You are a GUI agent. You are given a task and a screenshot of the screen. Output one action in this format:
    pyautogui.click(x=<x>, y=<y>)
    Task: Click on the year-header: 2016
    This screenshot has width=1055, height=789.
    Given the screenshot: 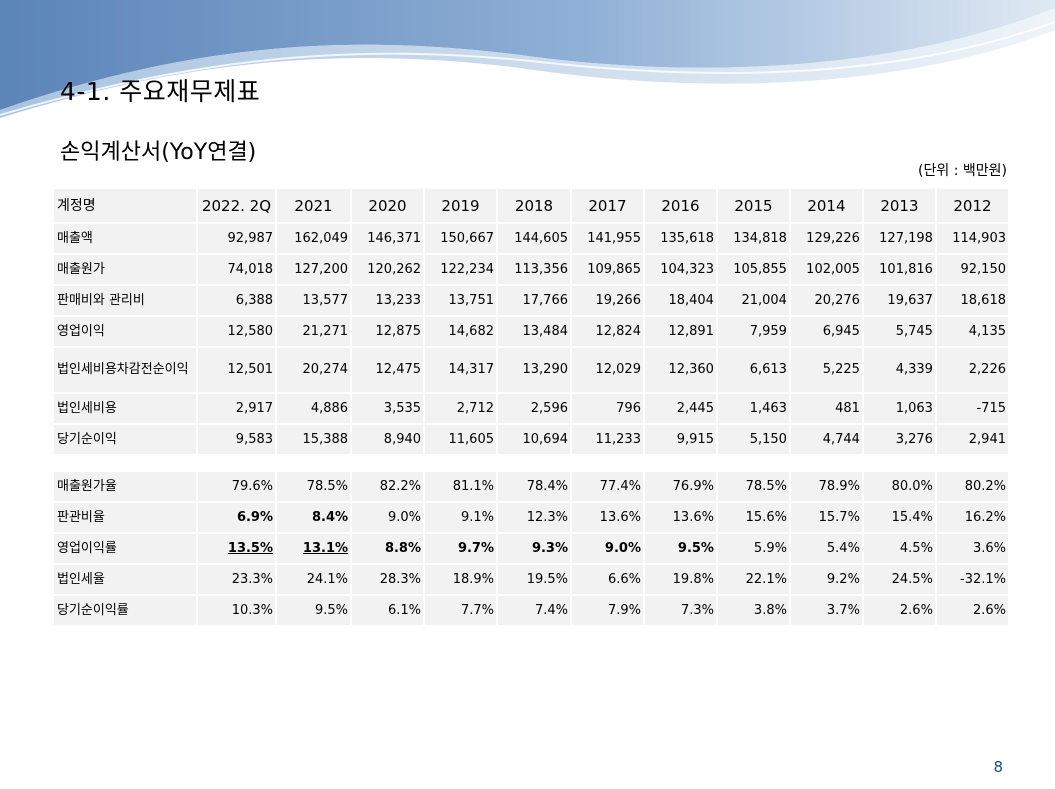 What is the action you would take?
    pyautogui.click(x=680, y=205)
    